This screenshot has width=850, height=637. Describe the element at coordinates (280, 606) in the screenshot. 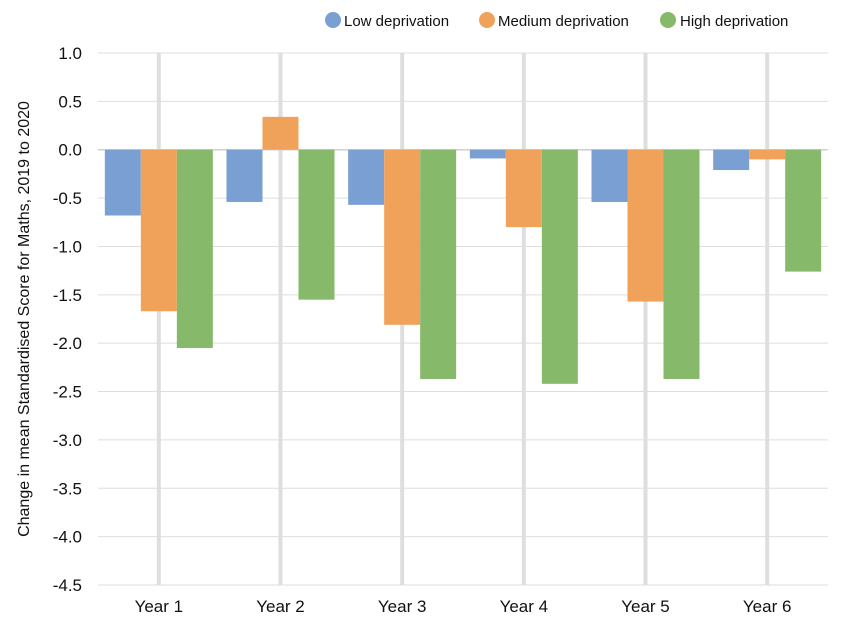

I see `x-category-label: Year 2` at that location.